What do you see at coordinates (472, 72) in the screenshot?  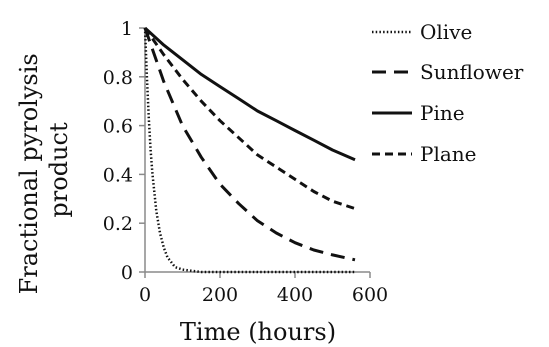 I see `legend-label-sunflower: Sunflower` at bounding box center [472, 72].